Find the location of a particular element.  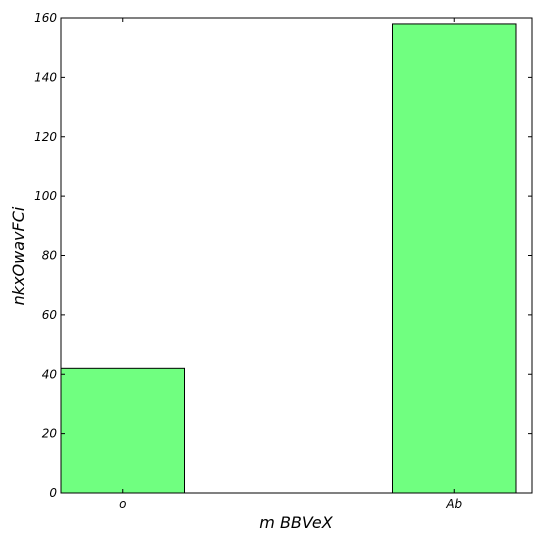

x-tick-label: o is located at coordinates (122, 504).